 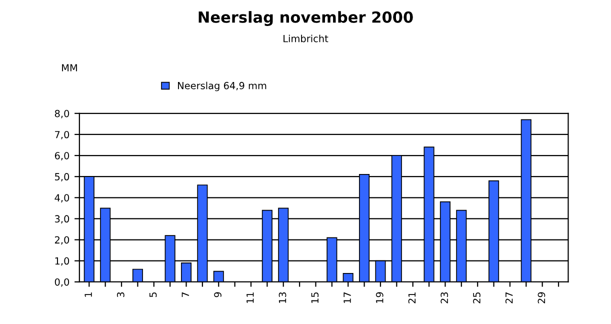 What do you see at coordinates (305, 18) in the screenshot?
I see `chart-title: Neerslag november 2000` at bounding box center [305, 18].